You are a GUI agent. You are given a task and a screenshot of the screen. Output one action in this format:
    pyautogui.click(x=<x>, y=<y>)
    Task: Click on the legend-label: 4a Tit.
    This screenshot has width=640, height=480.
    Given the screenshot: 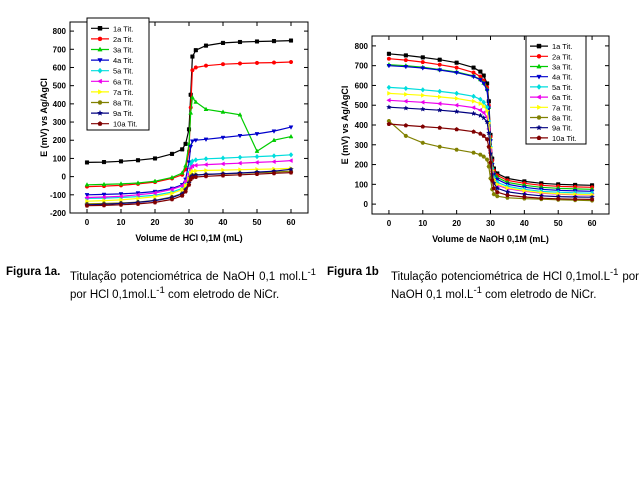 What is the action you would take?
    pyautogui.click(x=562, y=77)
    